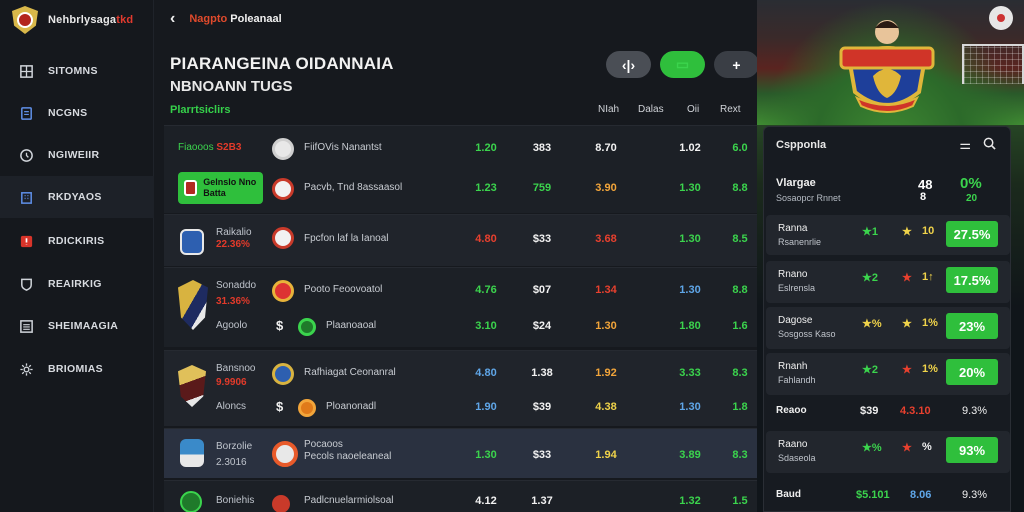  I want to click on odds-value: 3.90, so click(606, 188).